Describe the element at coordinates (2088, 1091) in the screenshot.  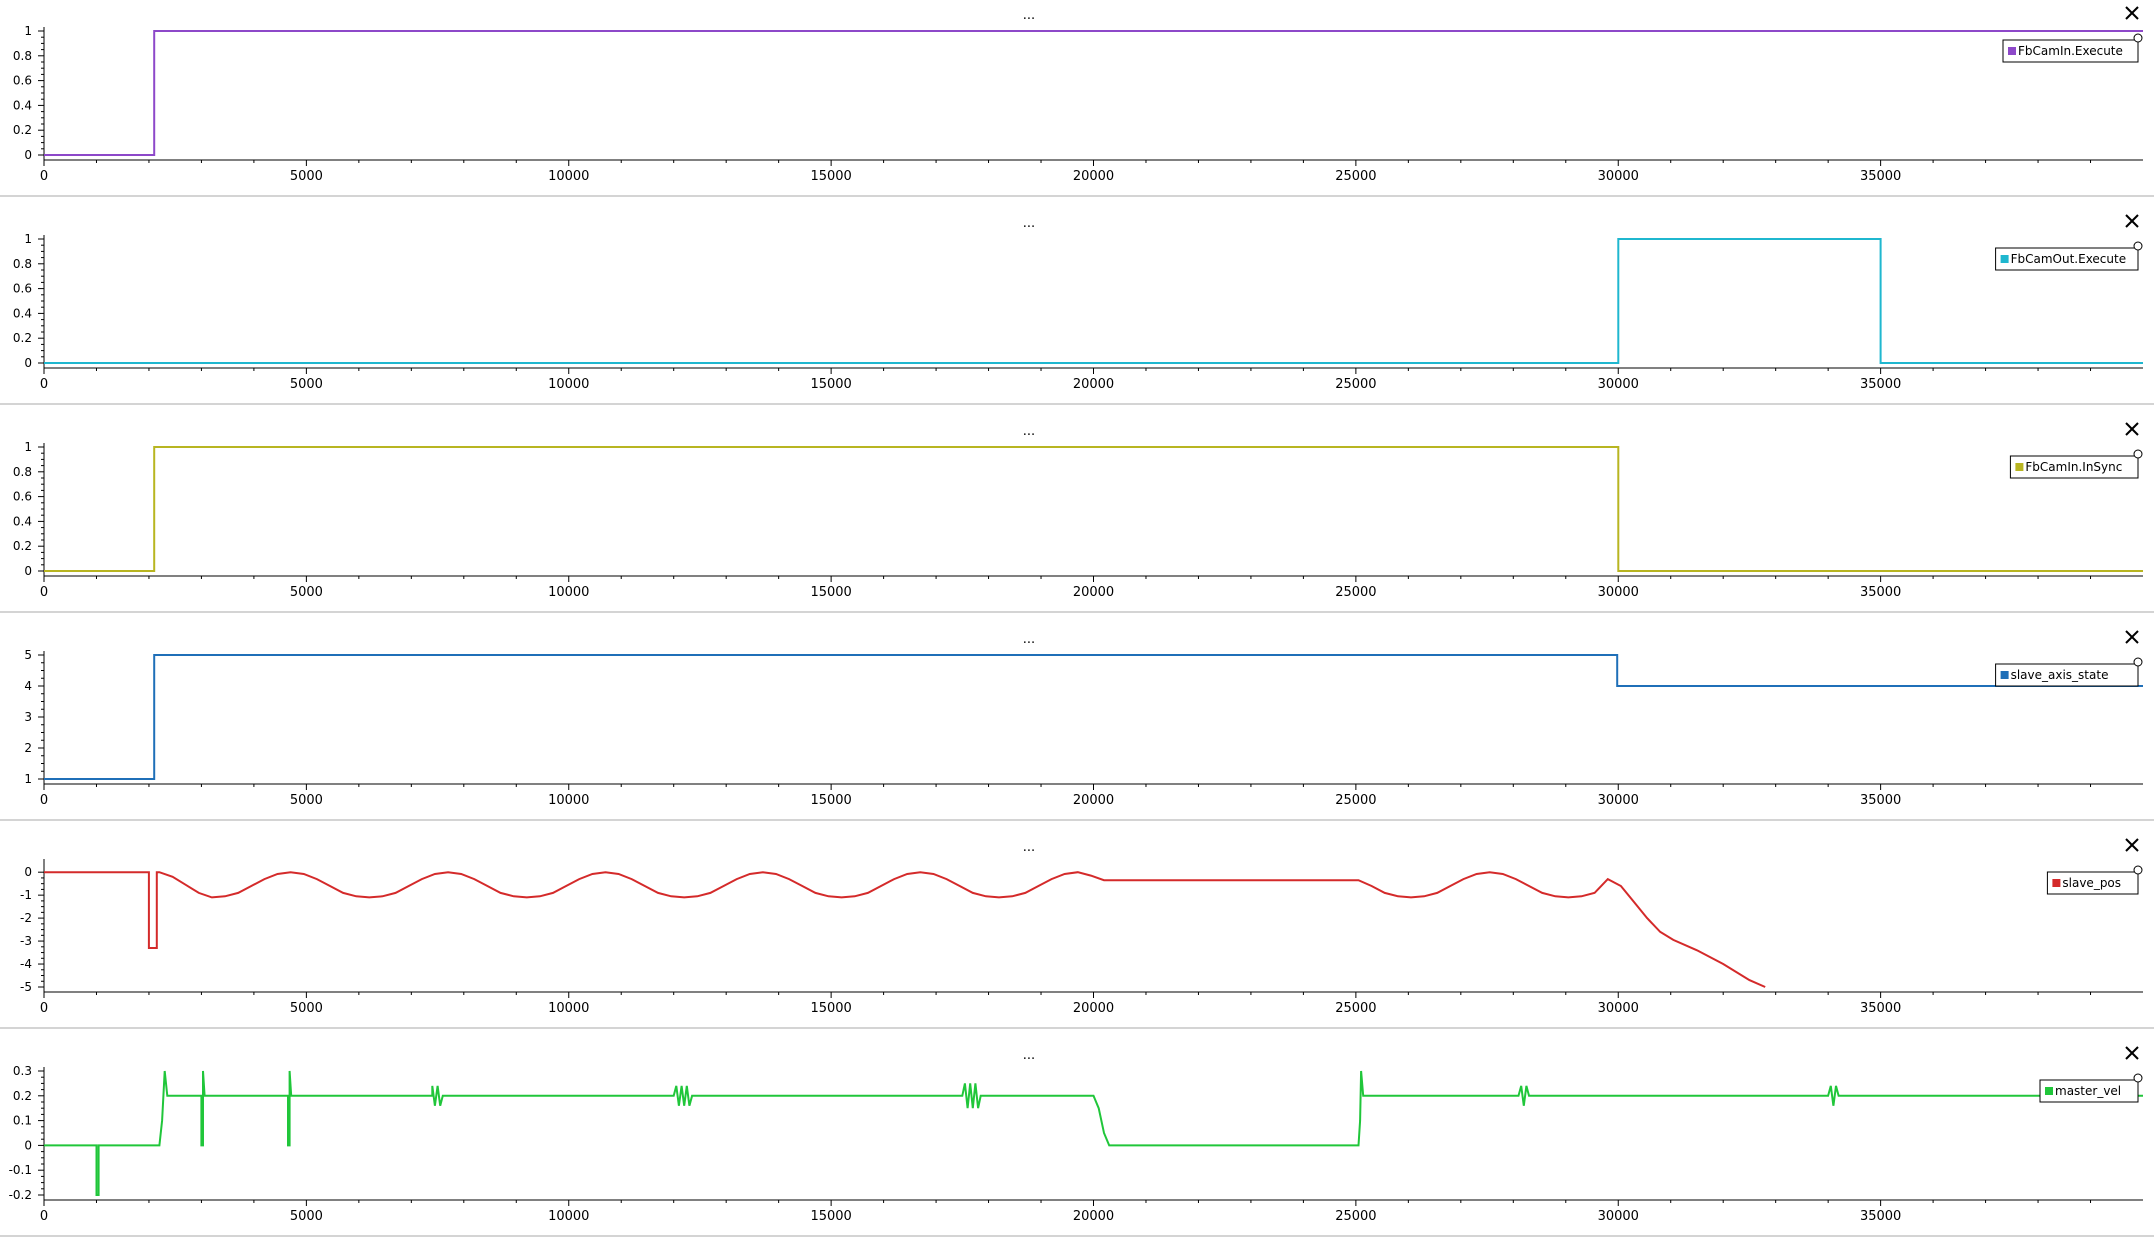
I see `legend-label: master_vel` at that location.